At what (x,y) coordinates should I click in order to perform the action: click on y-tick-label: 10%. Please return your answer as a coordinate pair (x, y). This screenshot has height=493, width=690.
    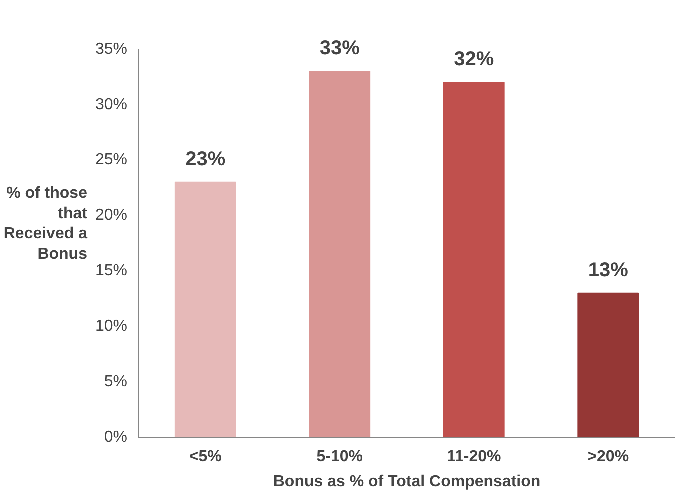
    Looking at the image, I should click on (111, 327).